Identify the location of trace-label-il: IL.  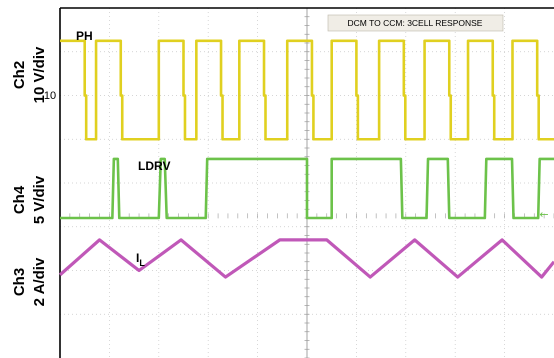
(140, 259).